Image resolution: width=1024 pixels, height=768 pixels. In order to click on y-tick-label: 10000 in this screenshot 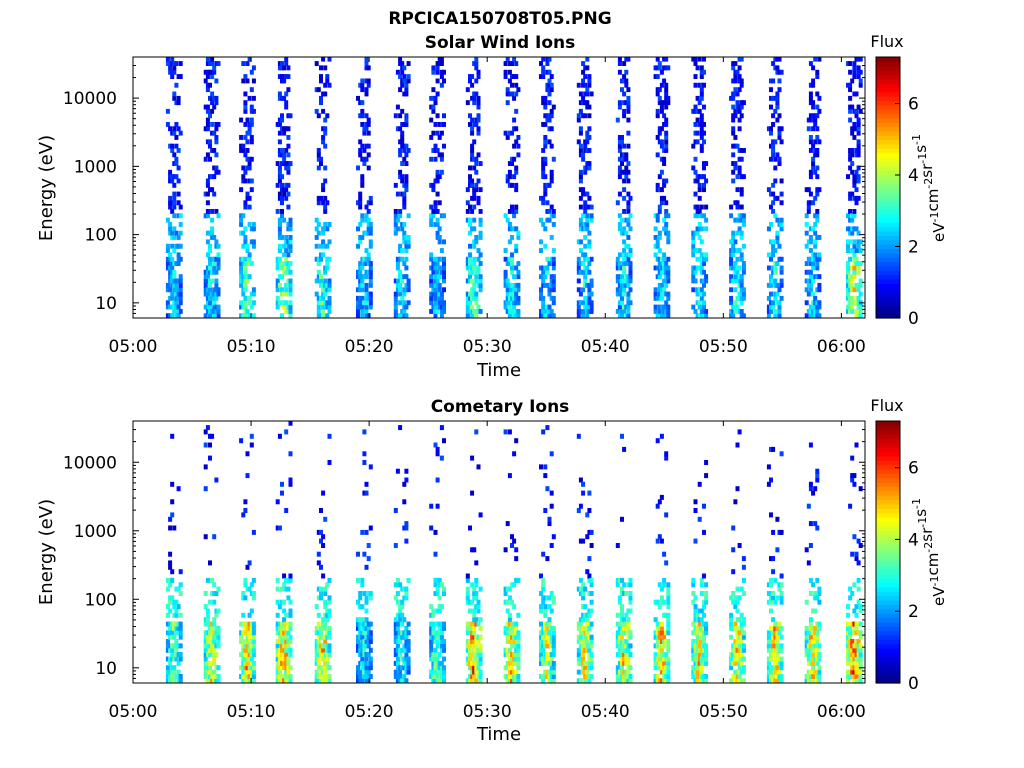, I will do `click(90, 463)`.